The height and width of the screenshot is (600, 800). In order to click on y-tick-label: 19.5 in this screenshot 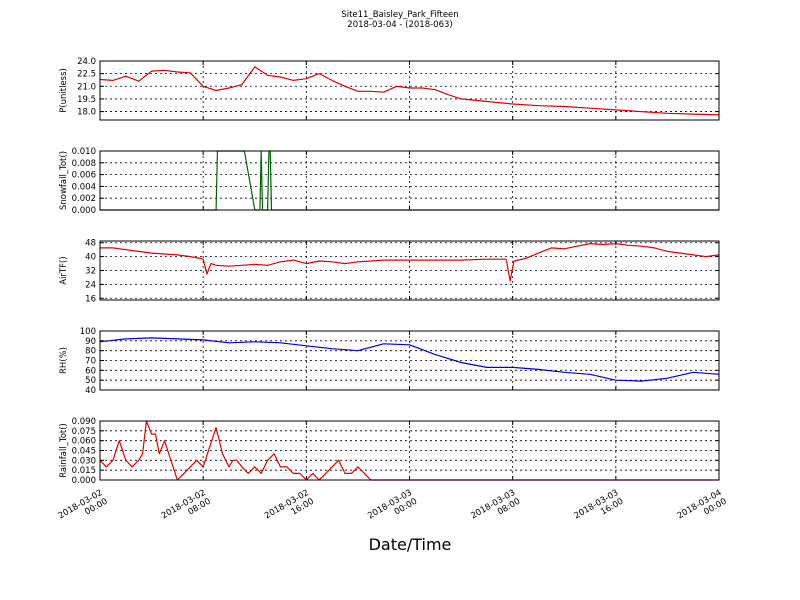, I will do `click(86, 100)`.